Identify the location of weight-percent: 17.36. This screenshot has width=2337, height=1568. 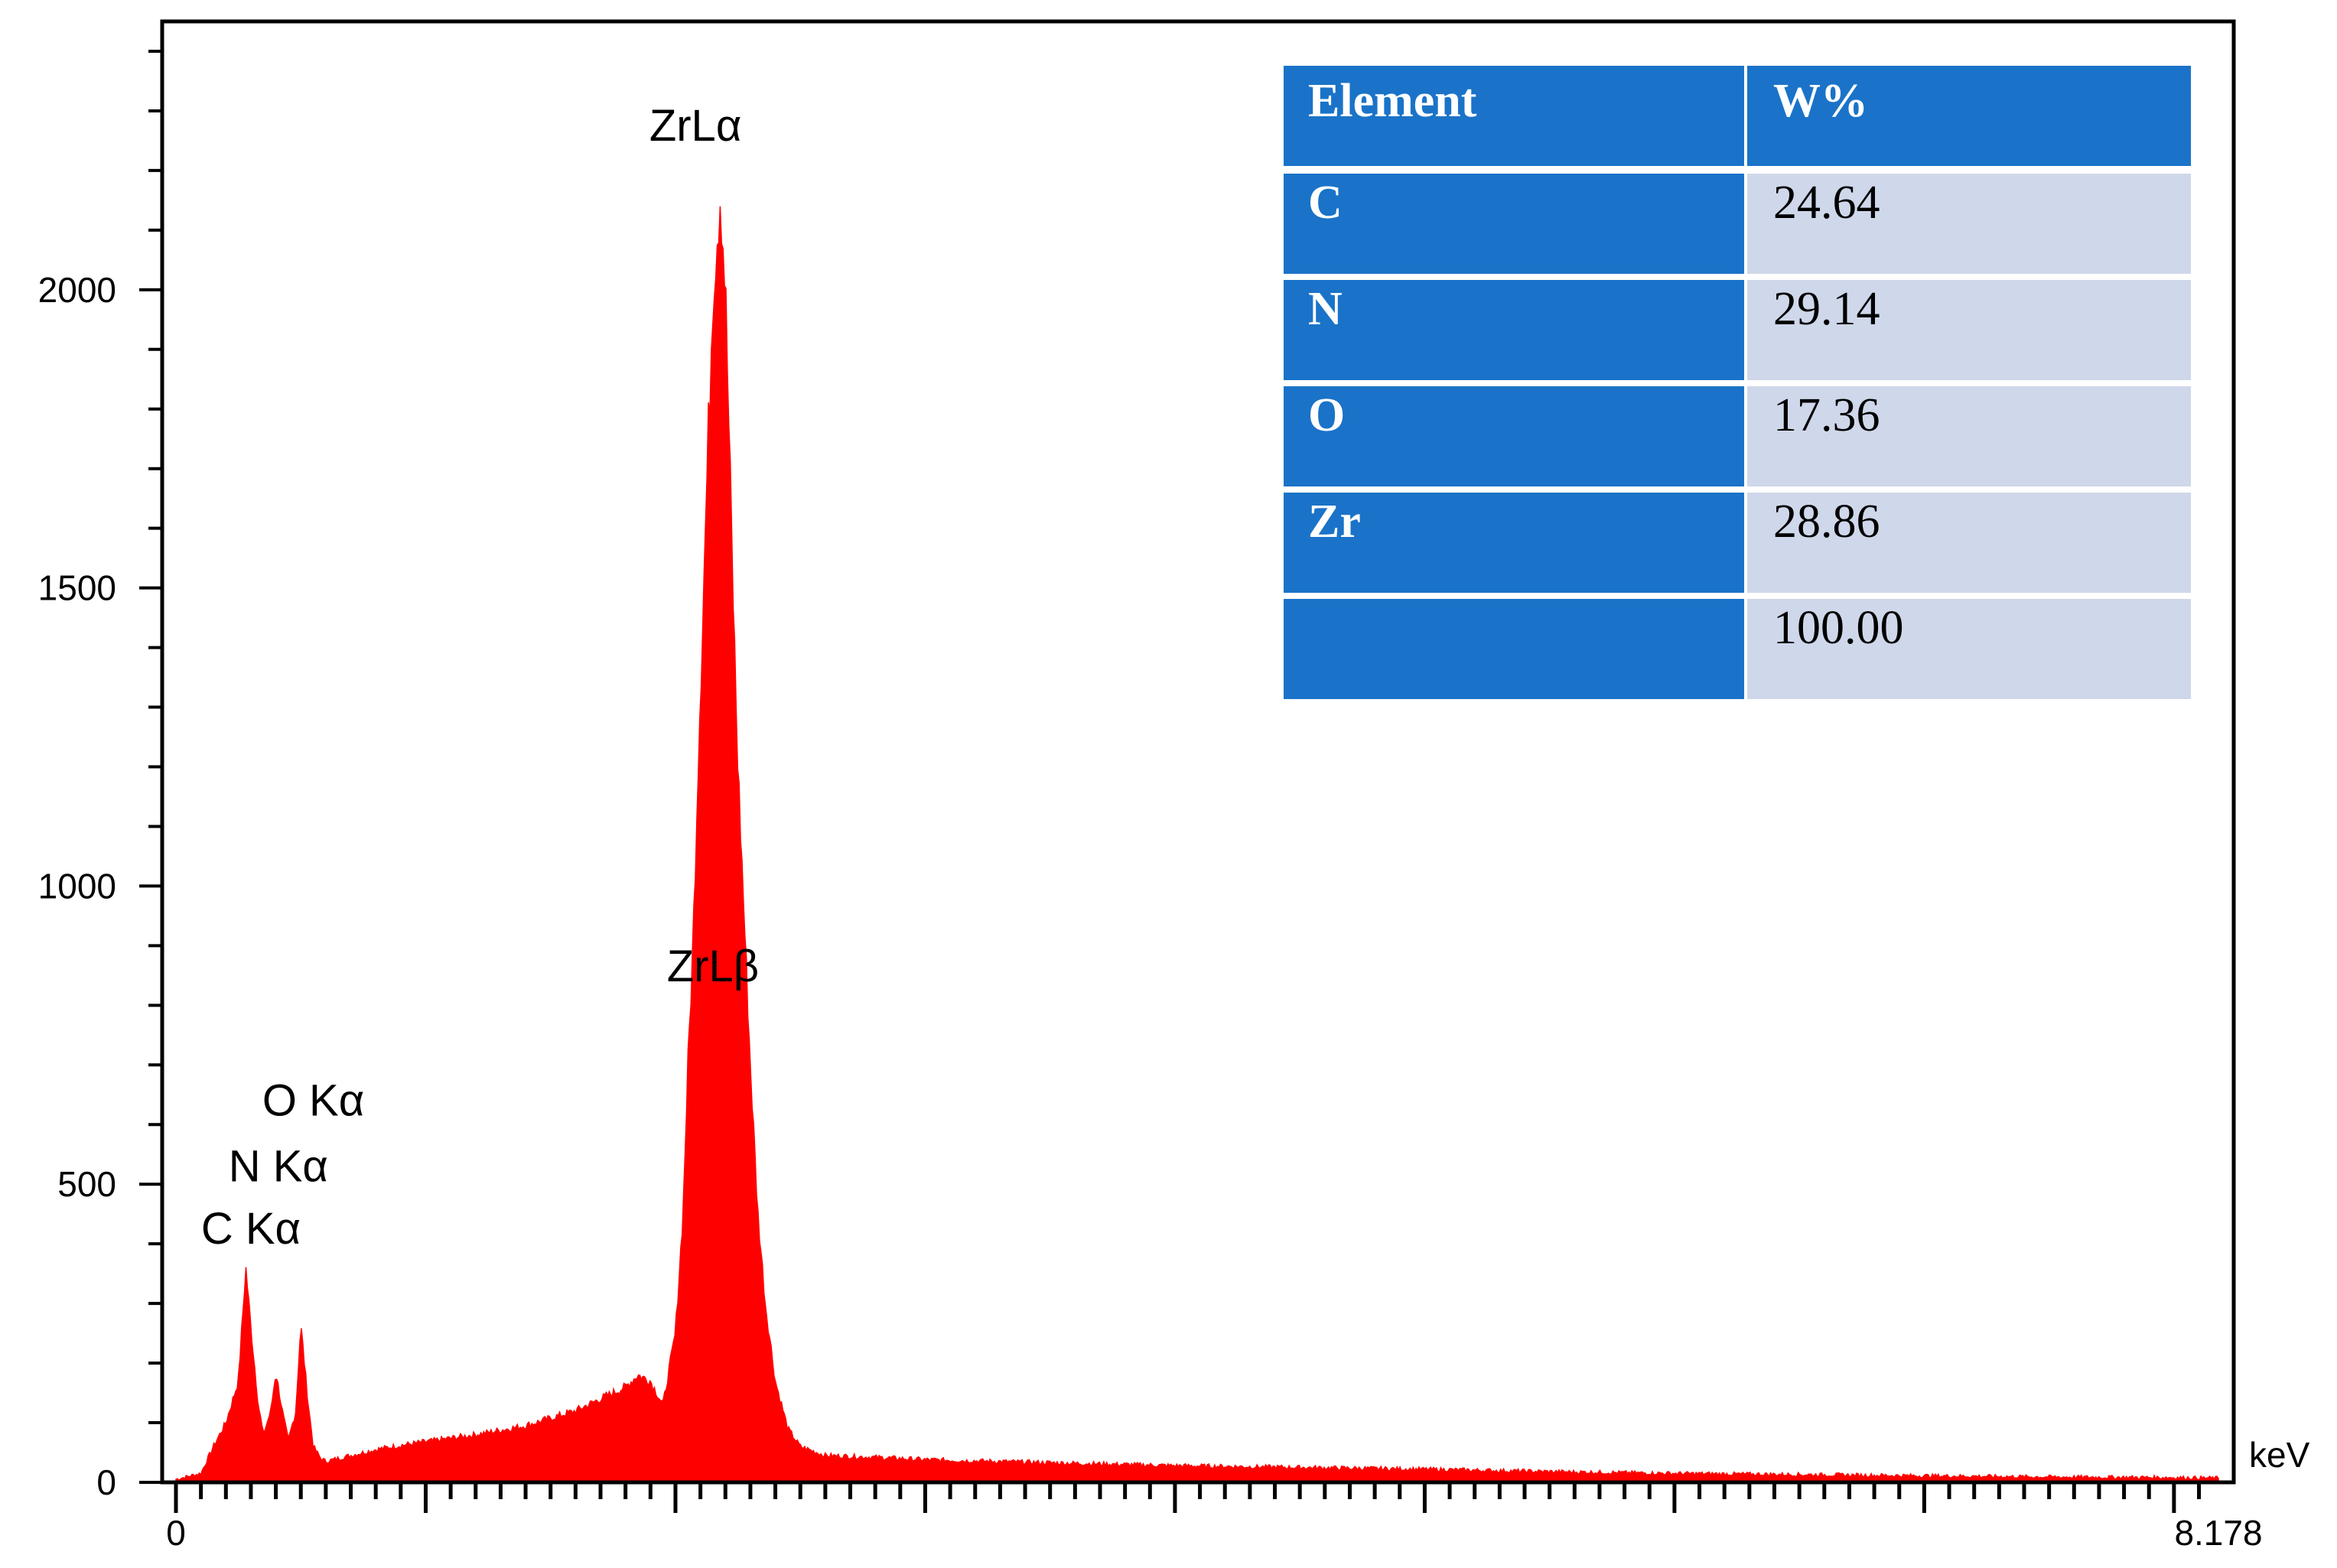
(1827, 415).